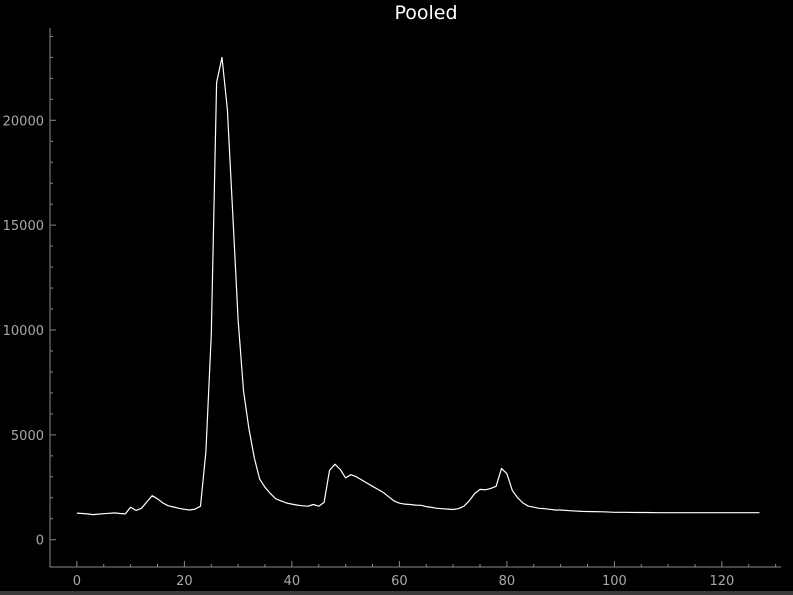 This screenshot has width=793, height=595. I want to click on y-tick-label: 20000, so click(23, 121).